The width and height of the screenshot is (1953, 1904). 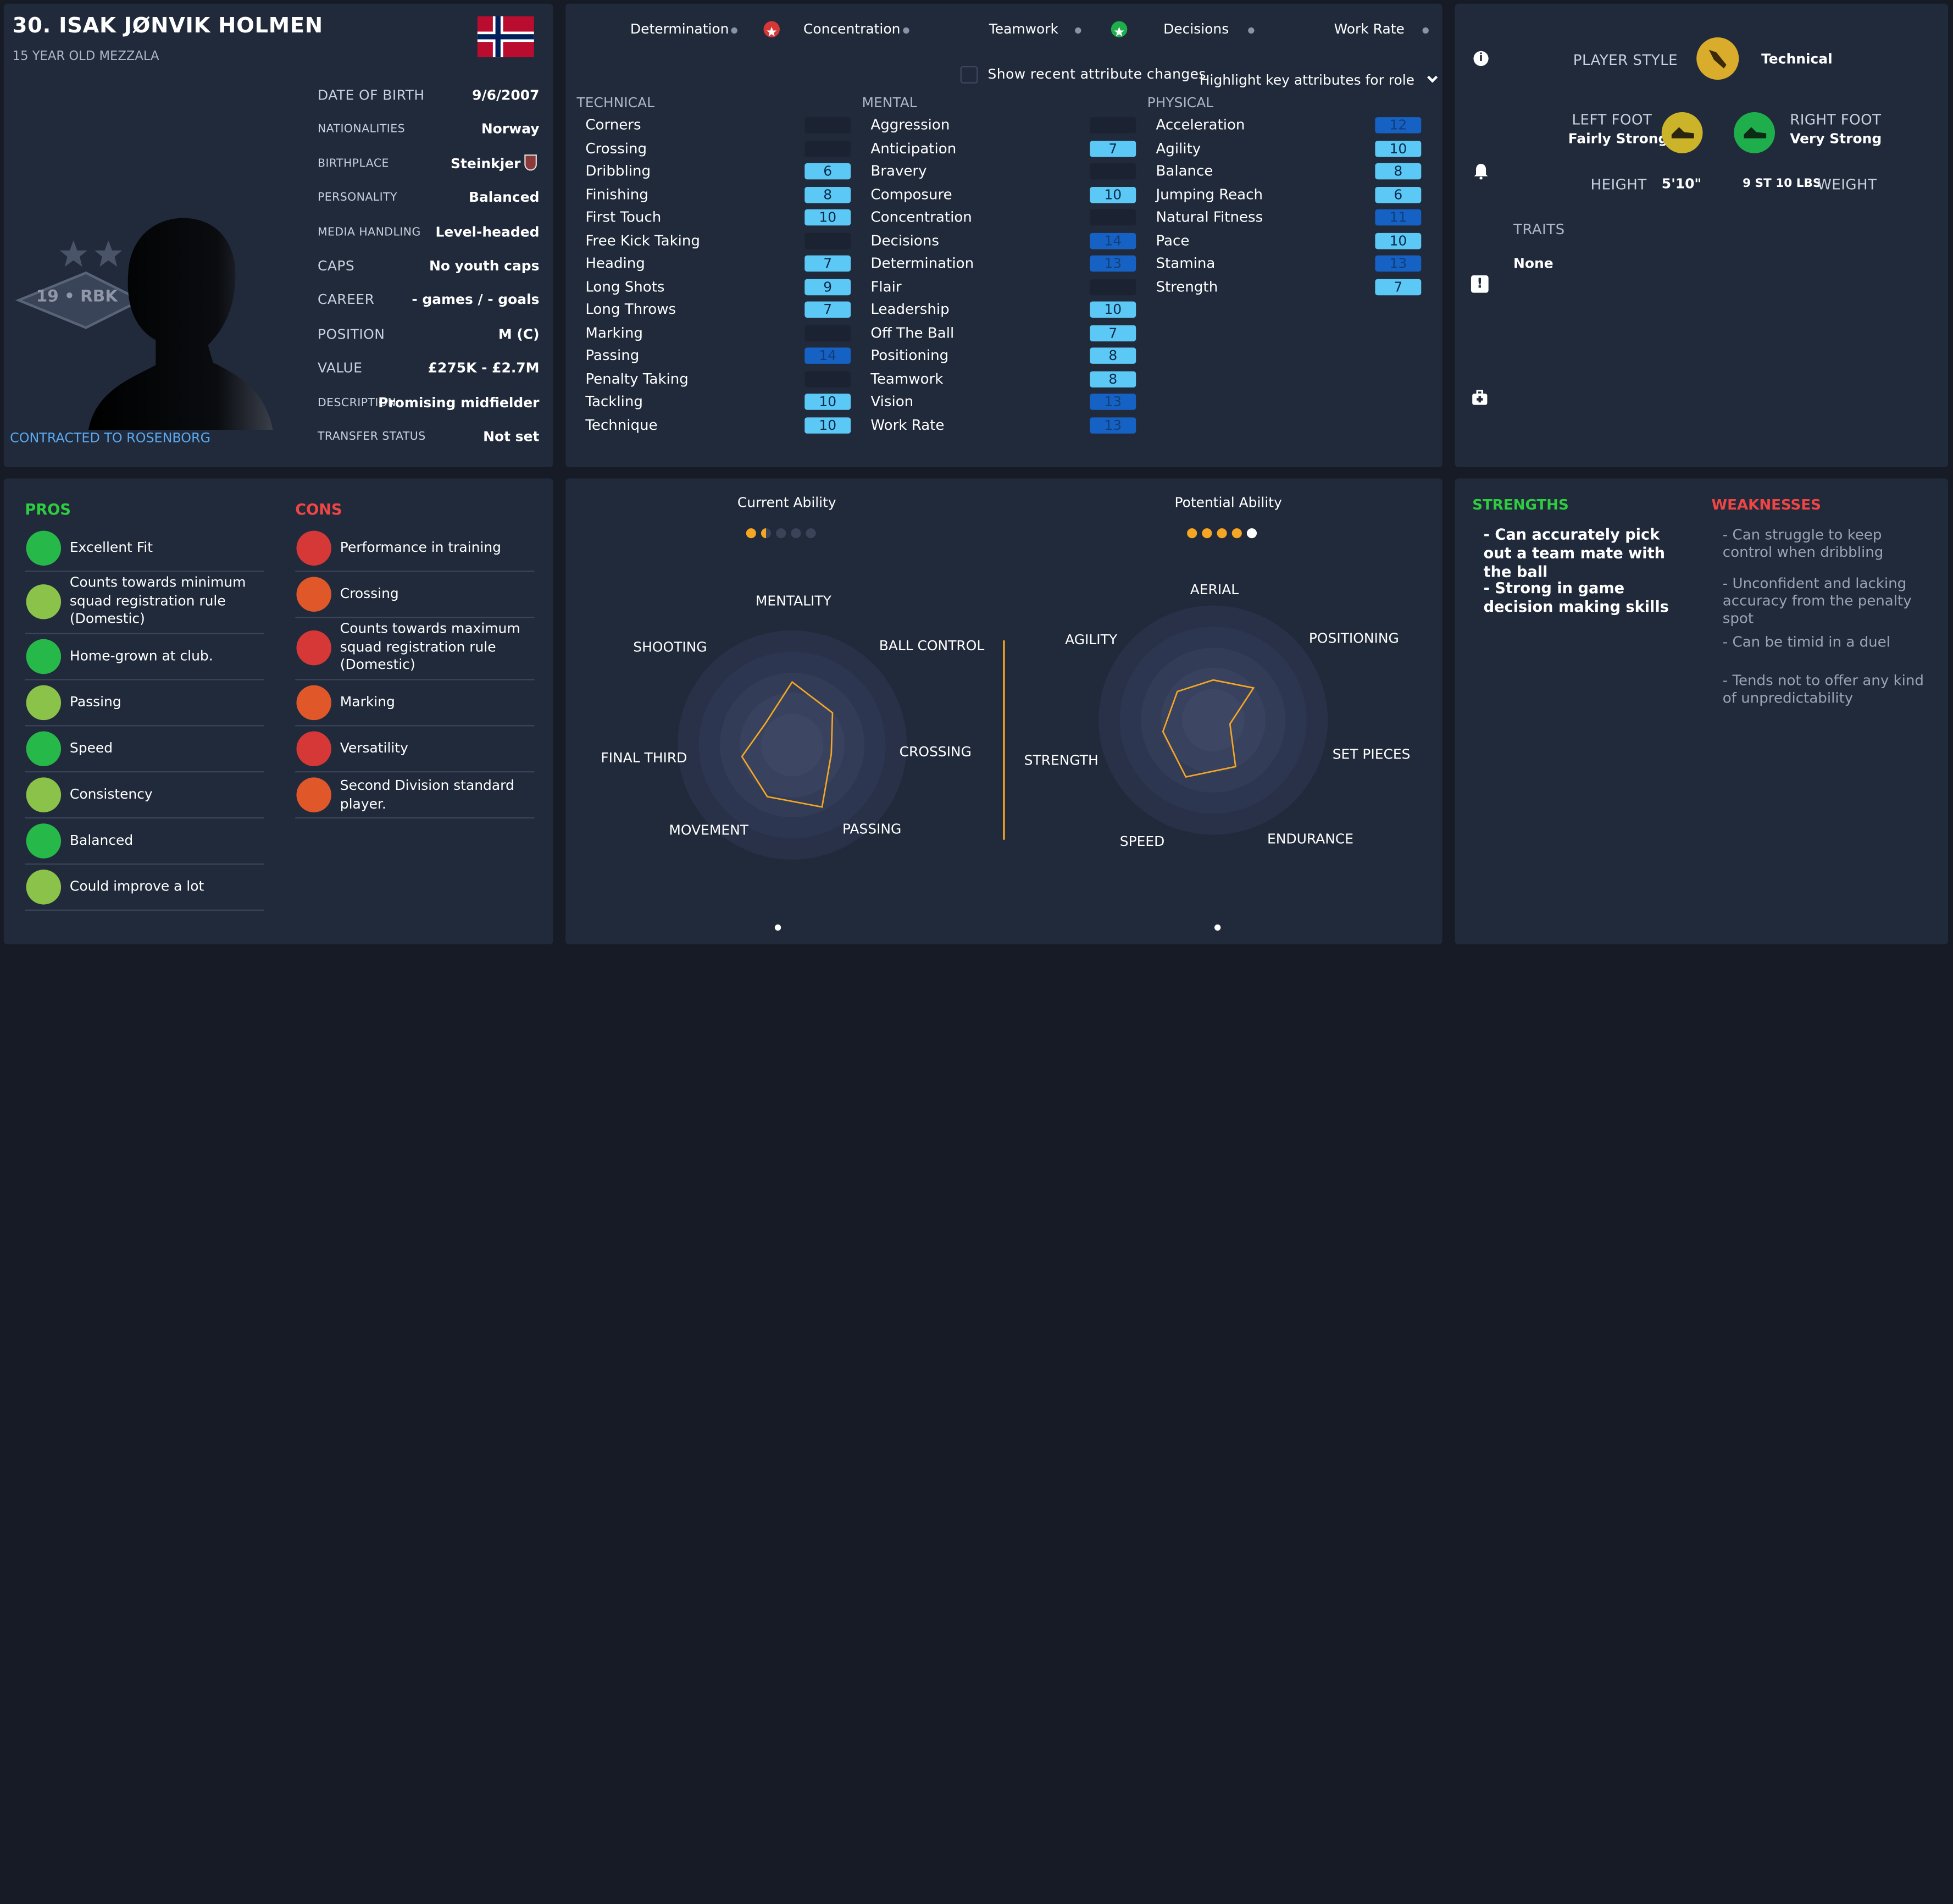 I want to click on attribute-name: Leadership, so click(x=910, y=309).